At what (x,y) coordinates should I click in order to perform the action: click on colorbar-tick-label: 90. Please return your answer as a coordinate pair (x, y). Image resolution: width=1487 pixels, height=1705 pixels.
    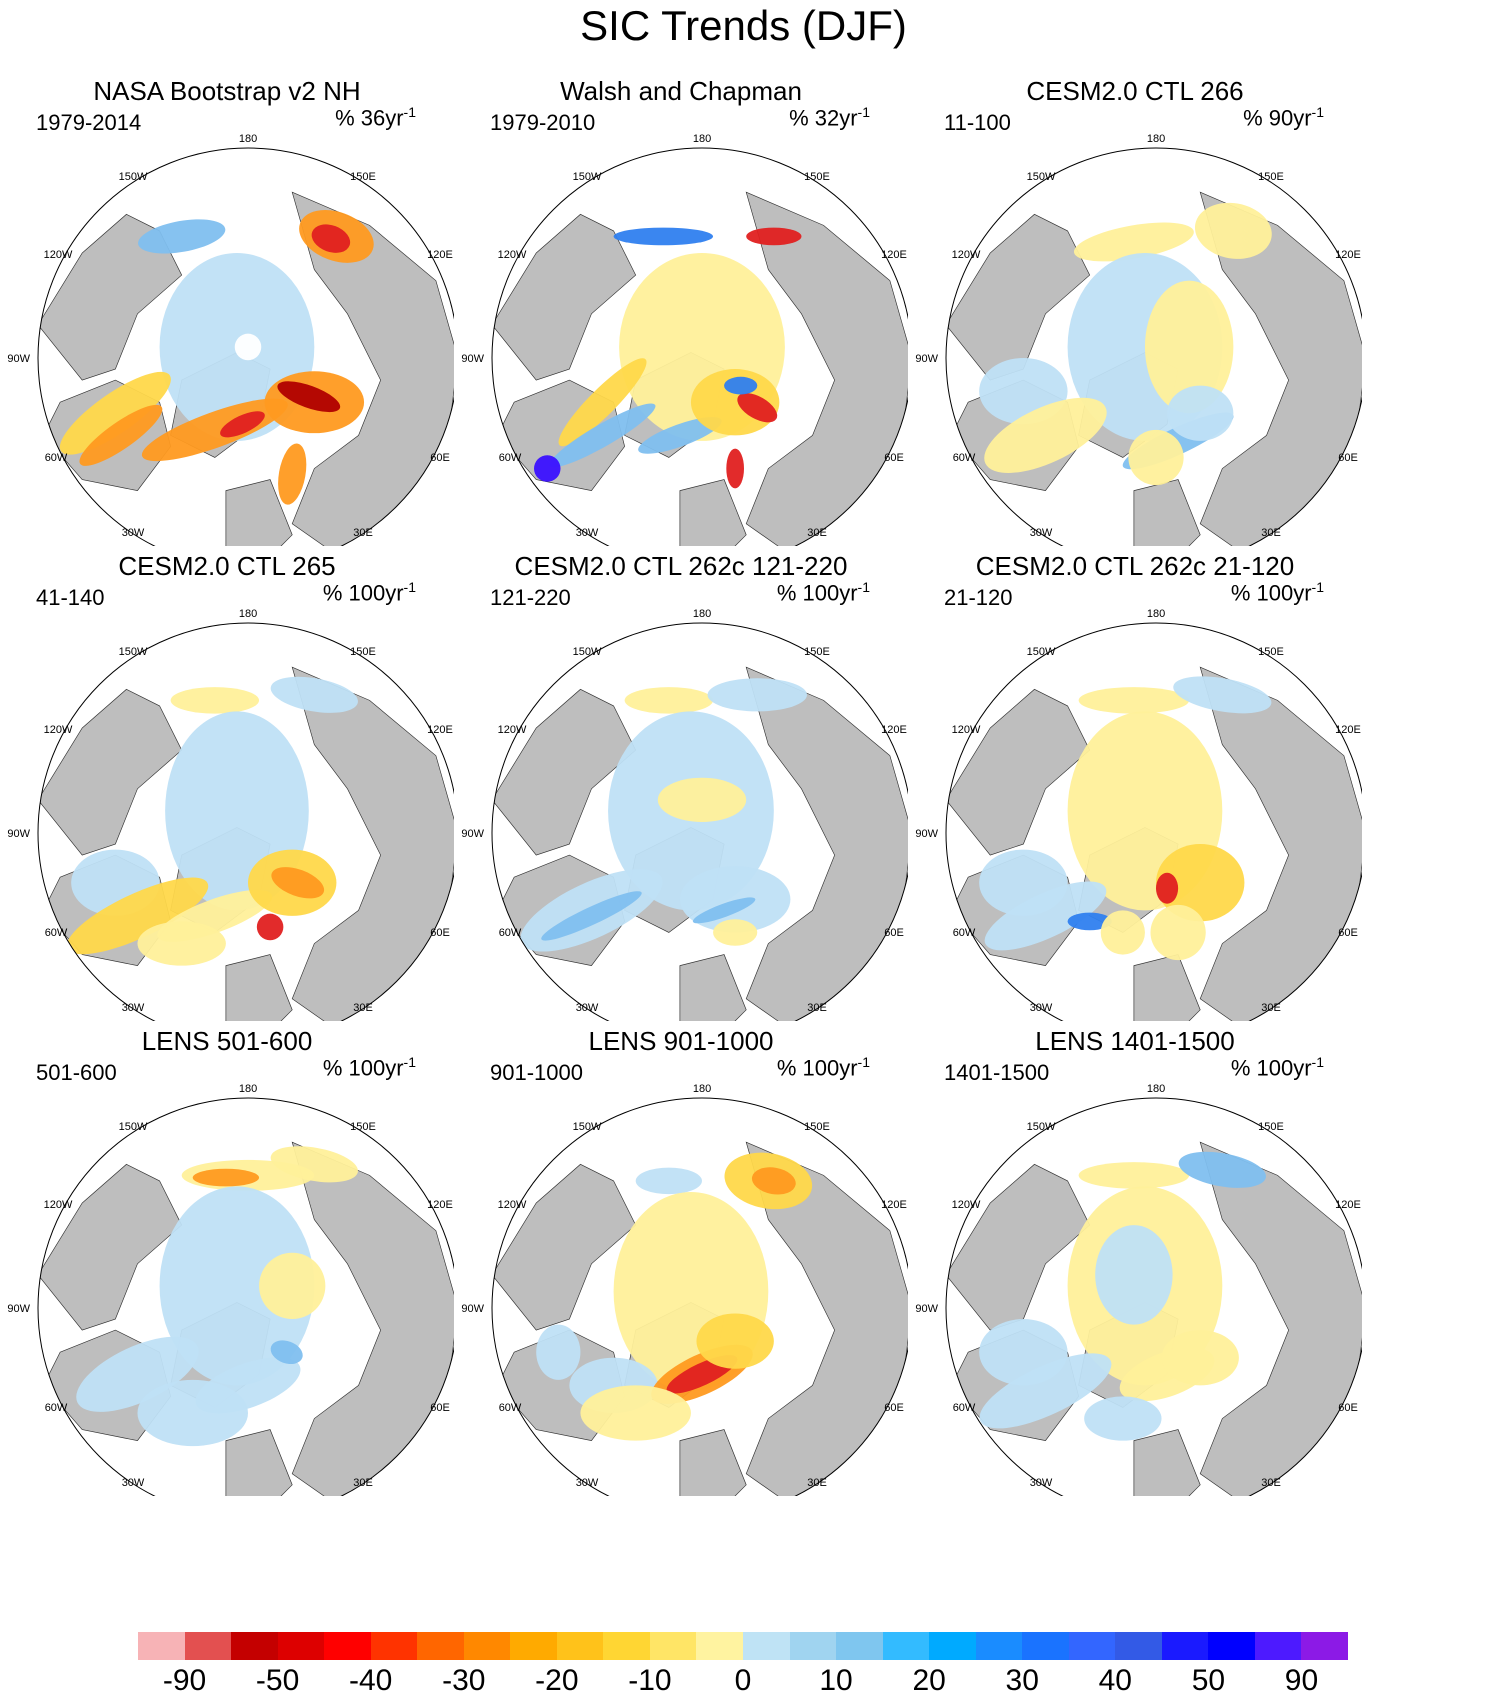
    Looking at the image, I should click on (1301, 1680).